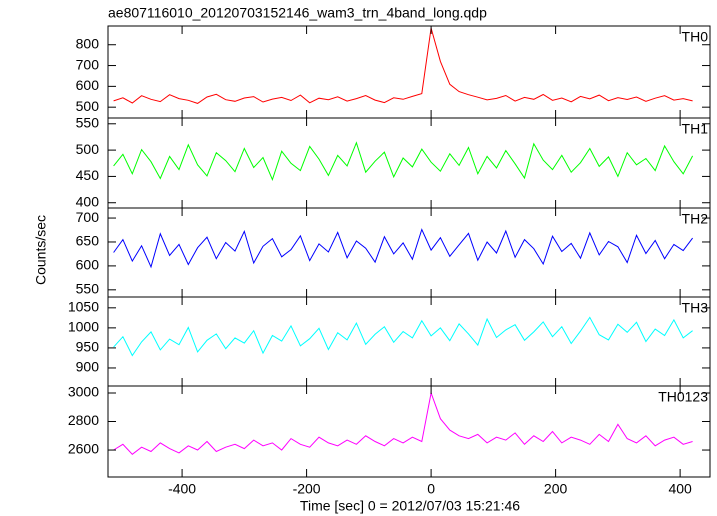  Describe the element at coordinates (88, 367) in the screenshot. I see `y-tick-label: 900` at that location.